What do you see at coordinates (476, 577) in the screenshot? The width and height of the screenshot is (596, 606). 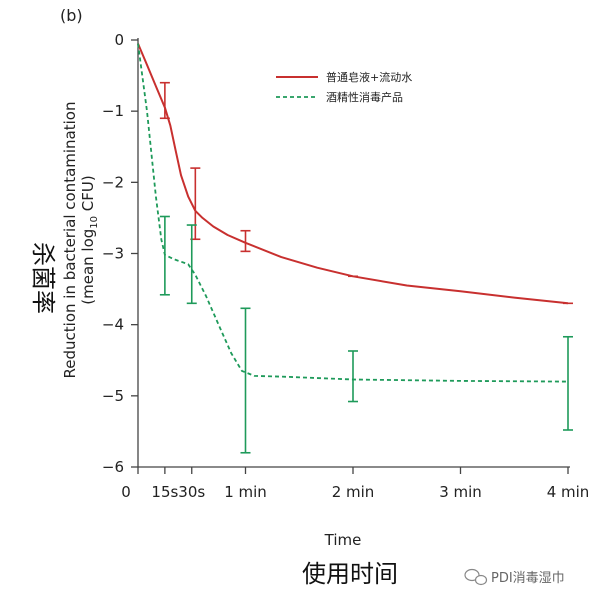 I see `wechat-bubble-icon` at bounding box center [476, 577].